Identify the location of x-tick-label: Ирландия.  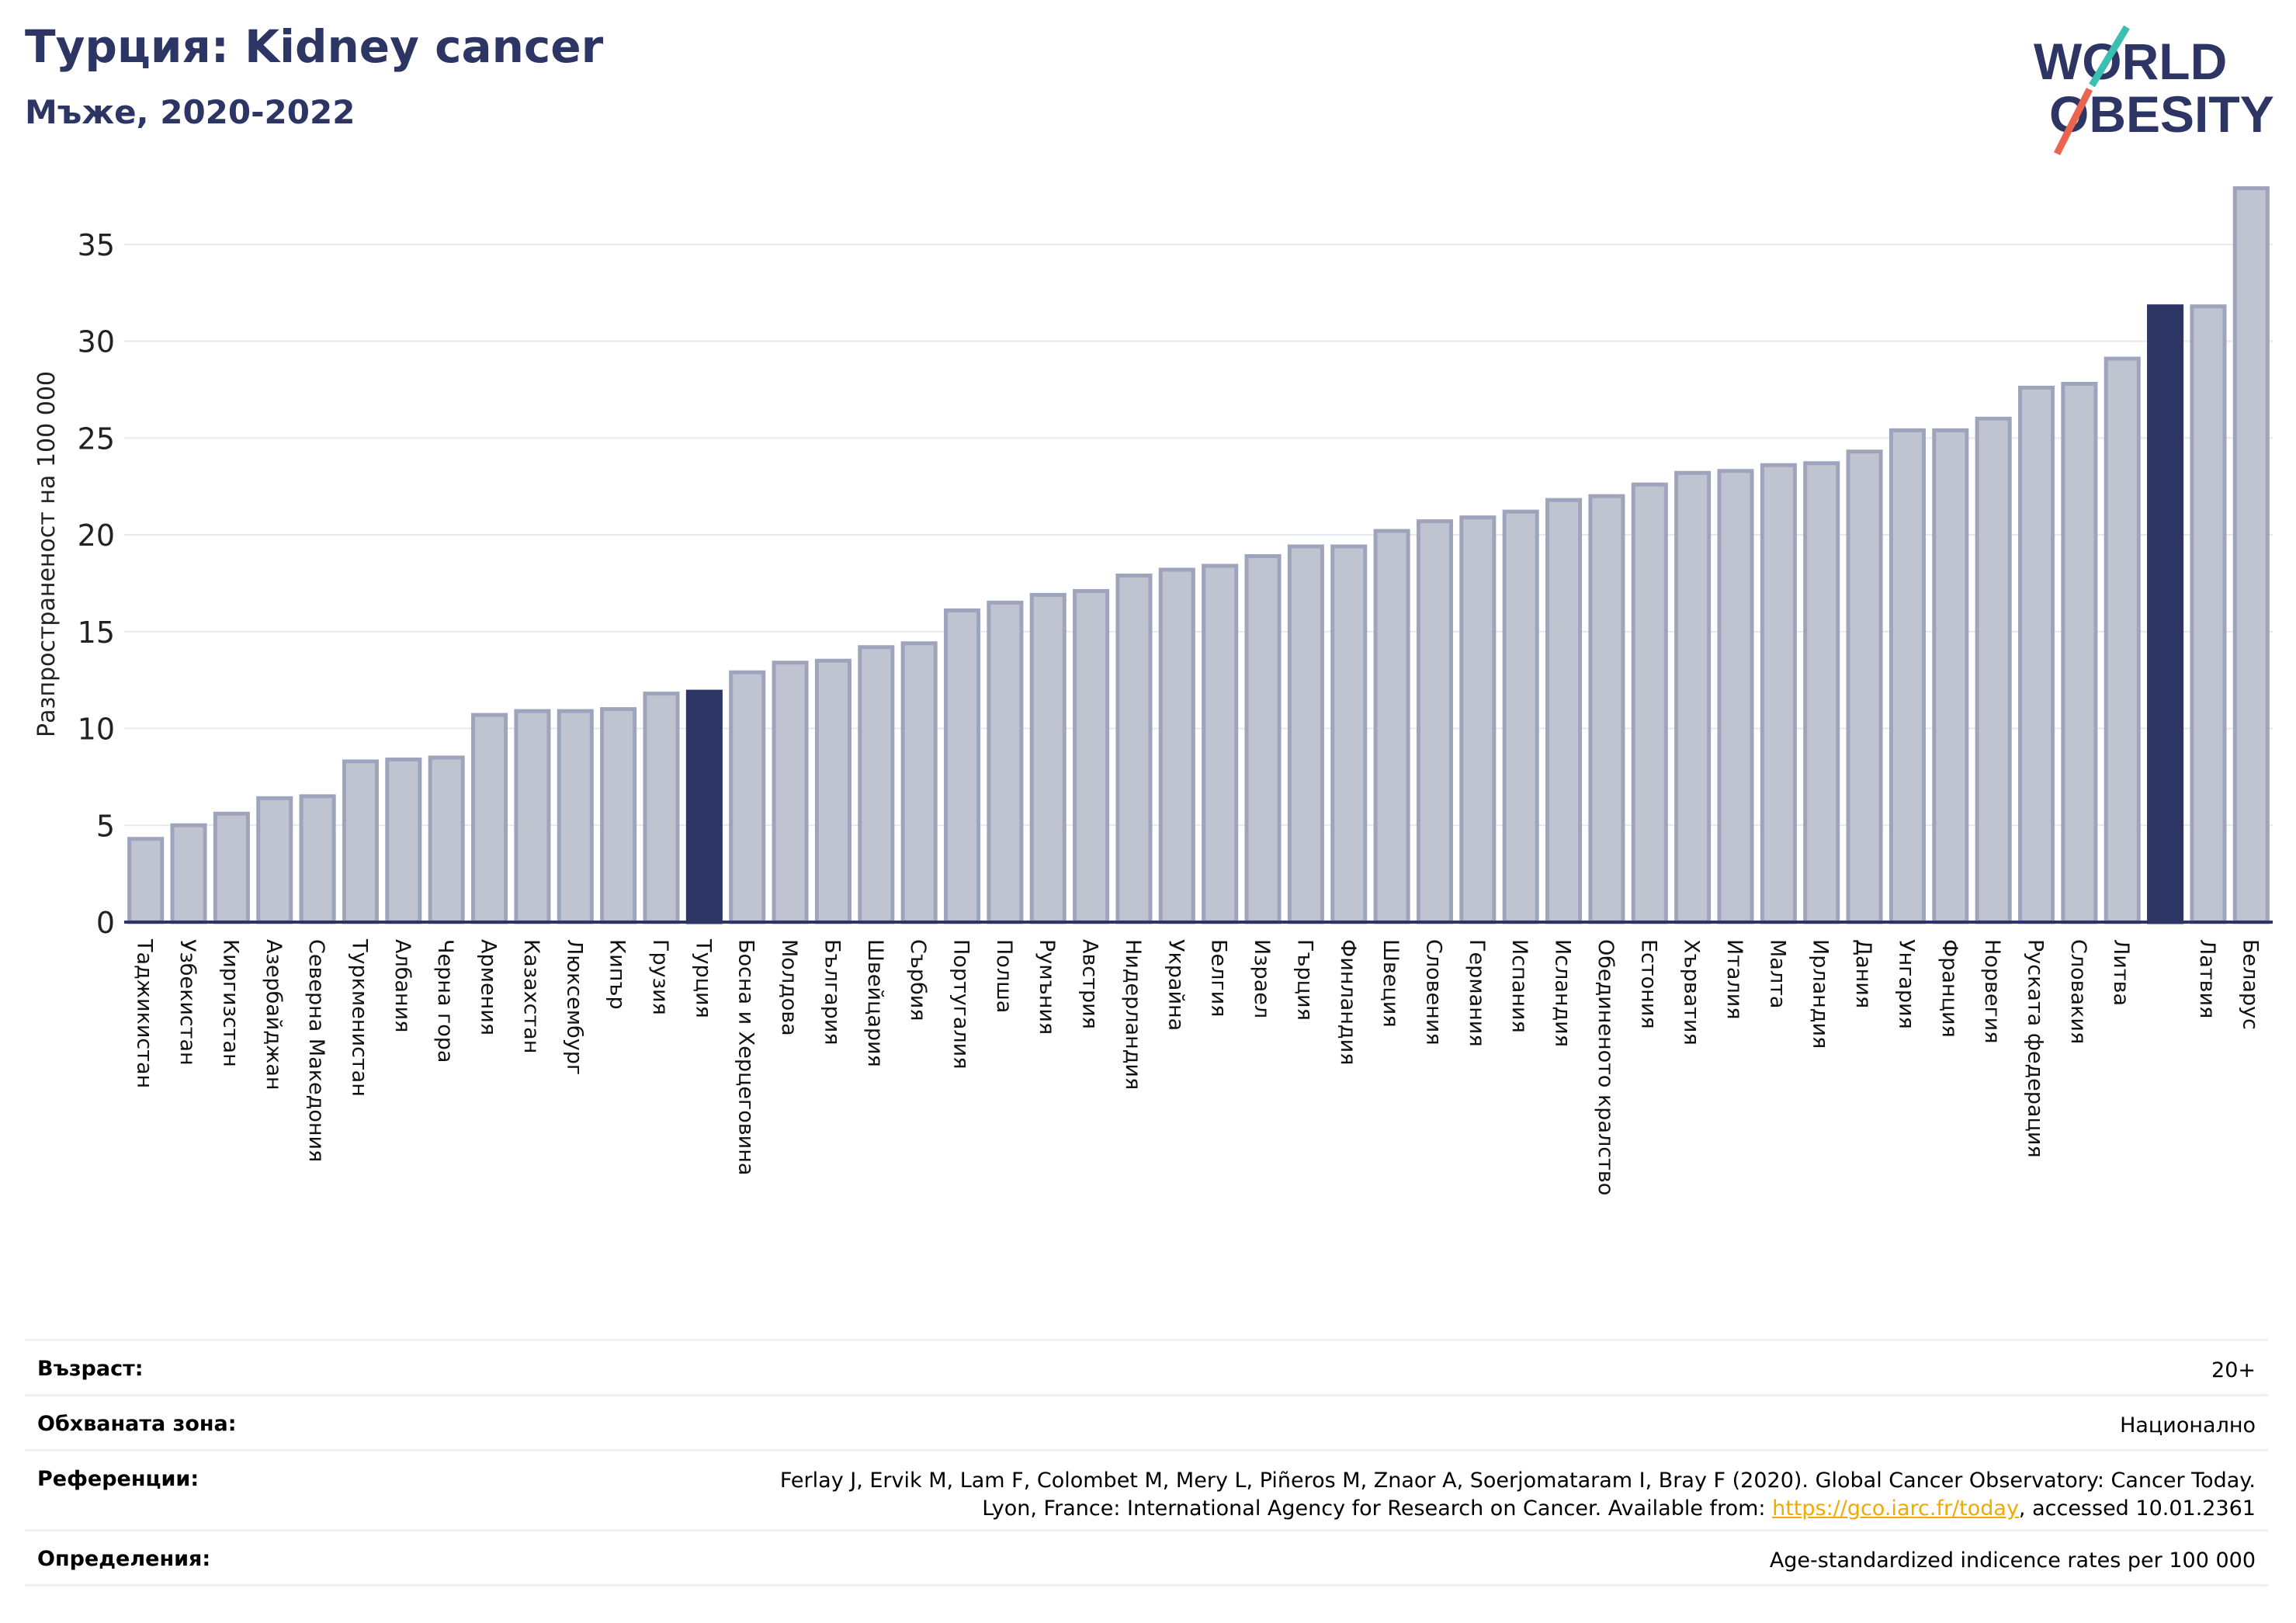
(1821, 994).